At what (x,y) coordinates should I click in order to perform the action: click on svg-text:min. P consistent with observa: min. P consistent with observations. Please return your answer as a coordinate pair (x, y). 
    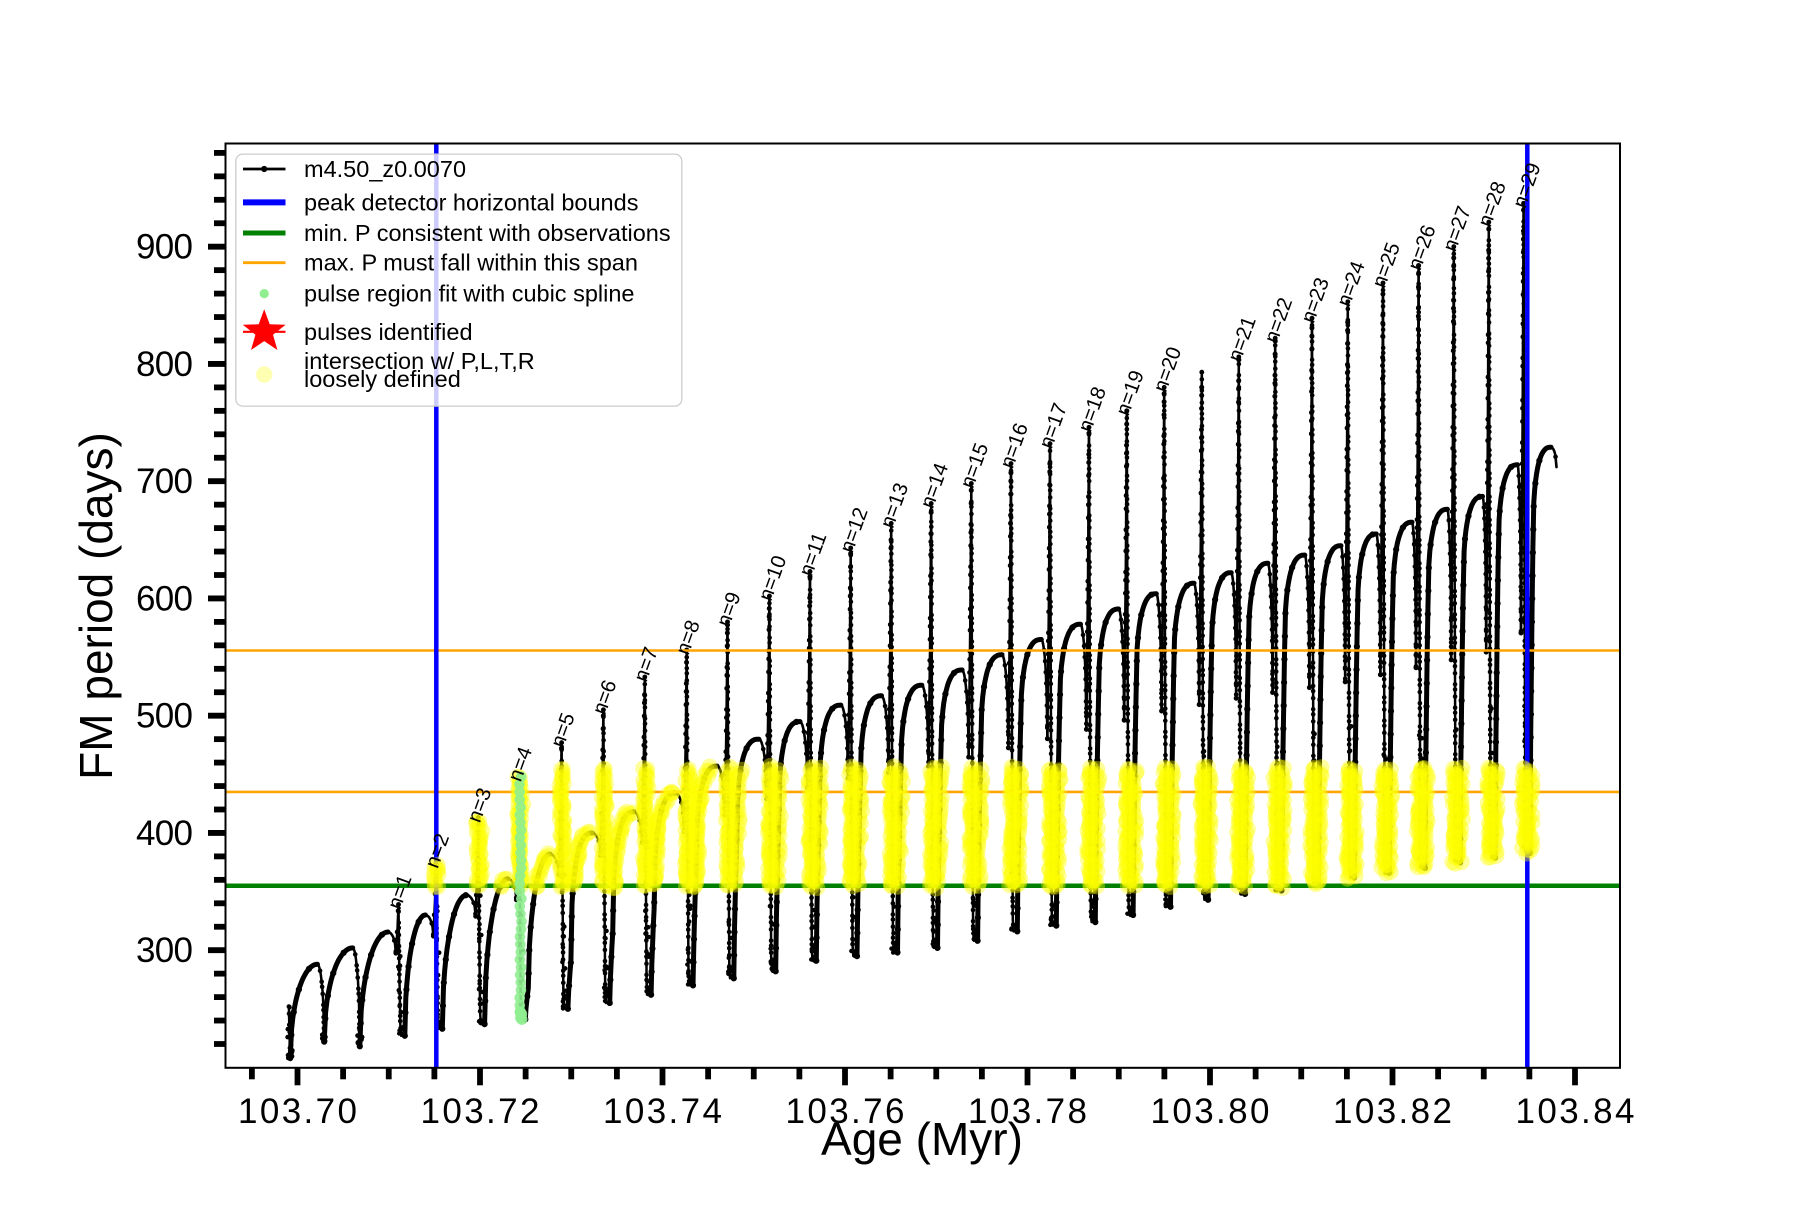
    Looking at the image, I should click on (487, 233).